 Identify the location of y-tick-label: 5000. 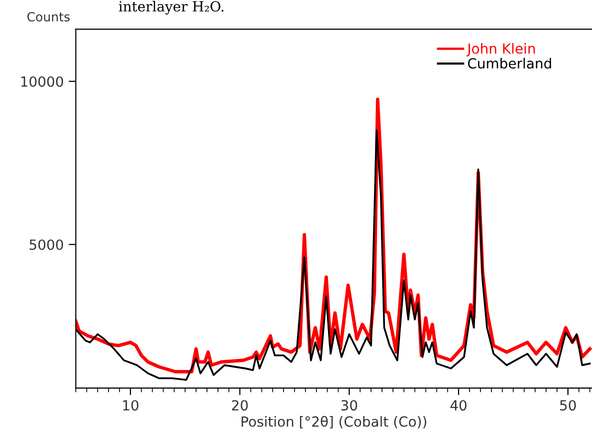
(47, 244).